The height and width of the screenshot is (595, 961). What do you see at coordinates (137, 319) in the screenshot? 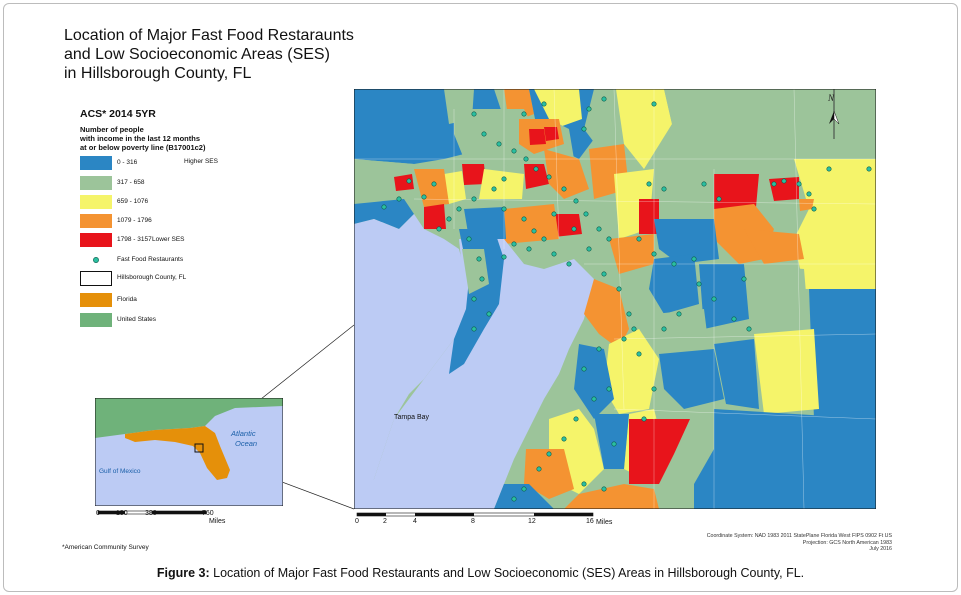
I see `legend-us-label: United States` at bounding box center [137, 319].